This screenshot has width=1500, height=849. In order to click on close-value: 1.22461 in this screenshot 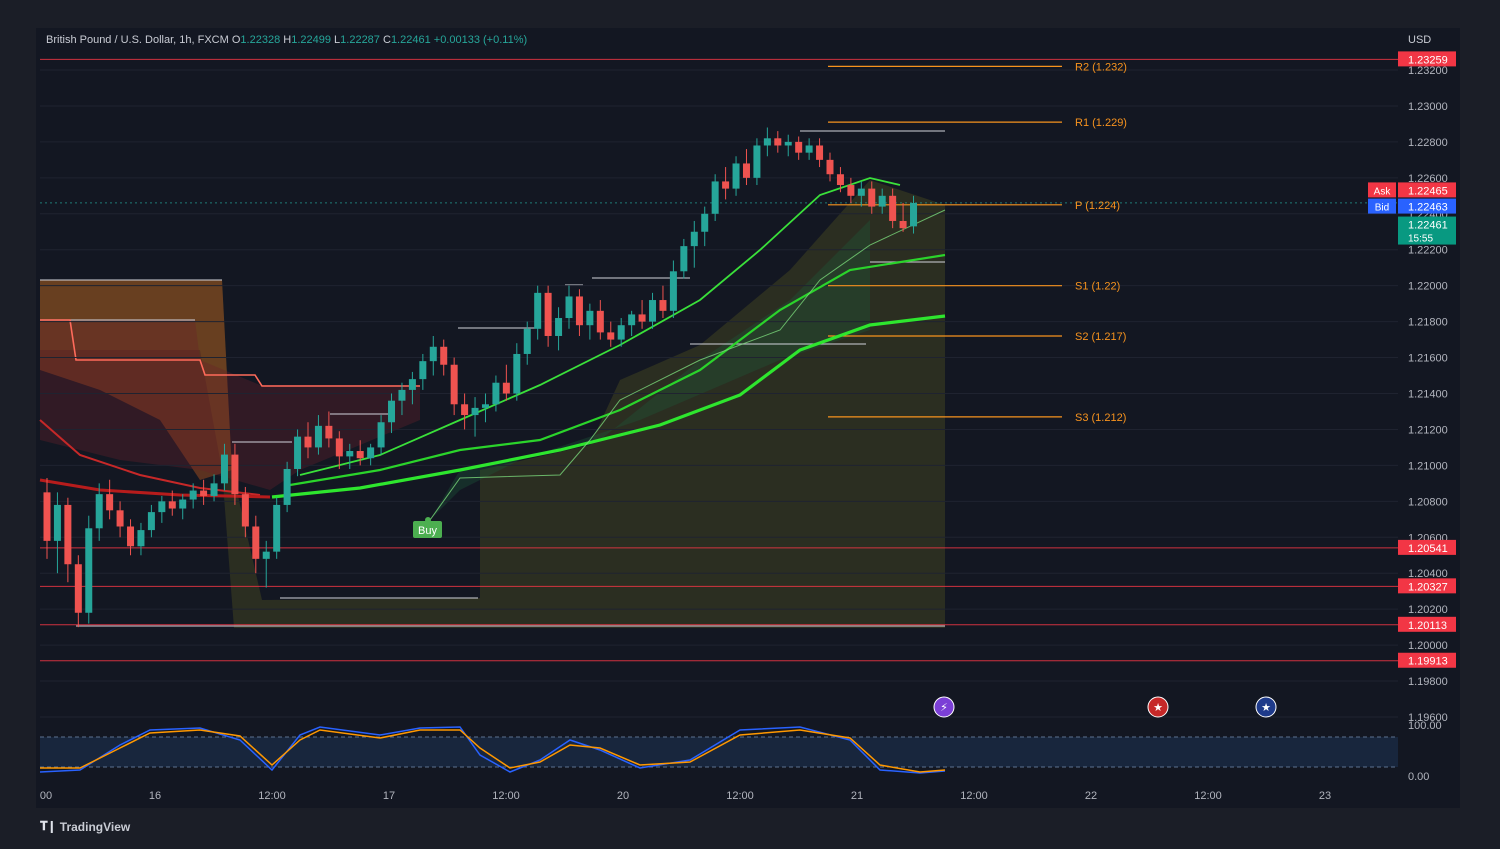, I will do `click(410, 40)`.